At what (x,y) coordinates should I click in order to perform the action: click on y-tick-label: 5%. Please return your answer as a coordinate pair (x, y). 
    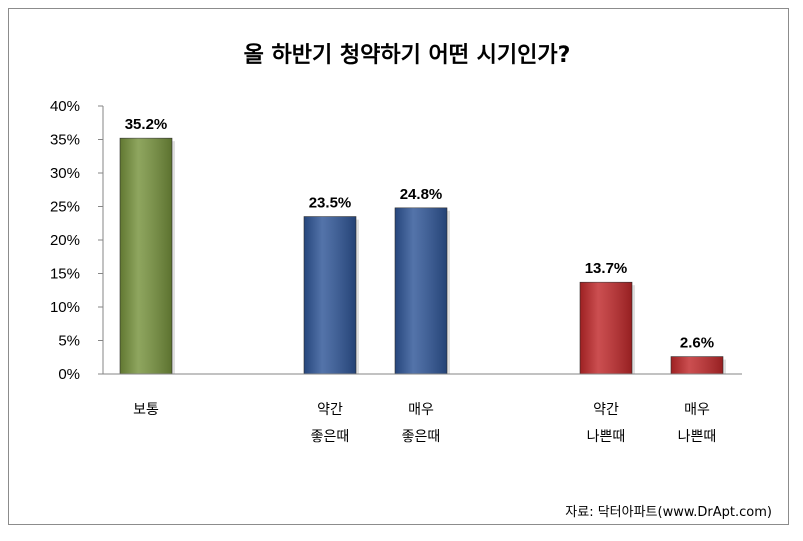
    Looking at the image, I should click on (69, 341).